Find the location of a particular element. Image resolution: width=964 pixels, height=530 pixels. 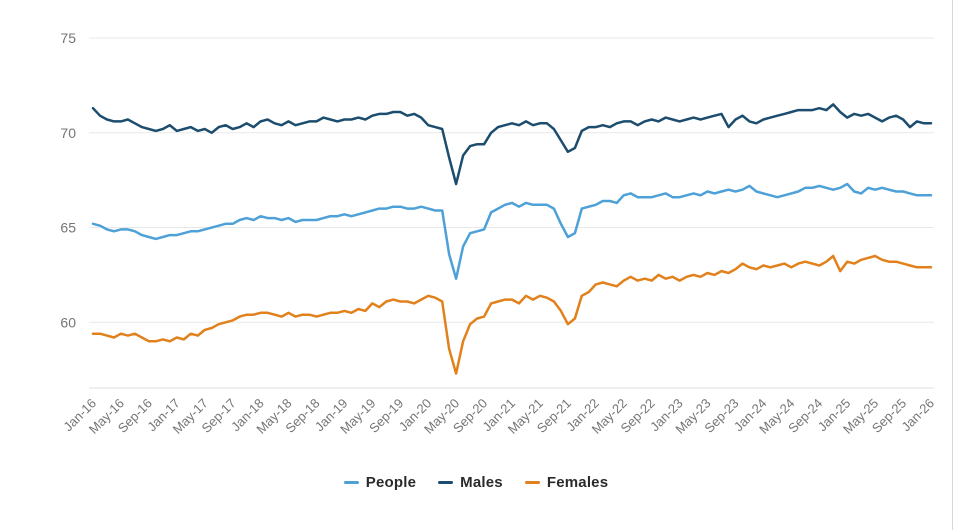

chart-legend: People Males Females is located at coordinates (476, 482).